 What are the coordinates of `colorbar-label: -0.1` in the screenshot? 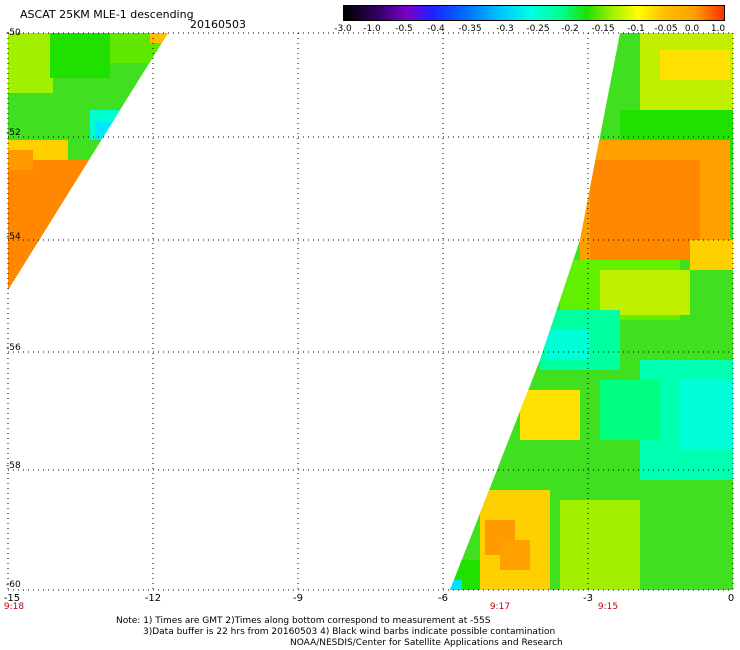 It's located at (636, 29).